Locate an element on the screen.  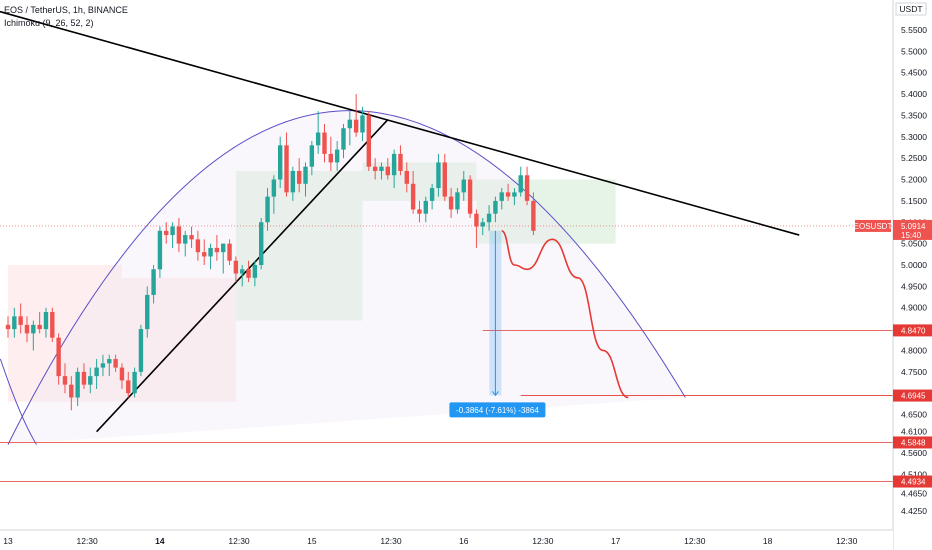
time-tick-label: 12:30 is located at coordinates (391, 541).